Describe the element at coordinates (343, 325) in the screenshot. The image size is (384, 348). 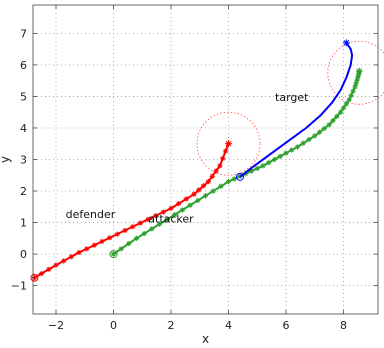
I see `x-tick-label: 8` at that location.